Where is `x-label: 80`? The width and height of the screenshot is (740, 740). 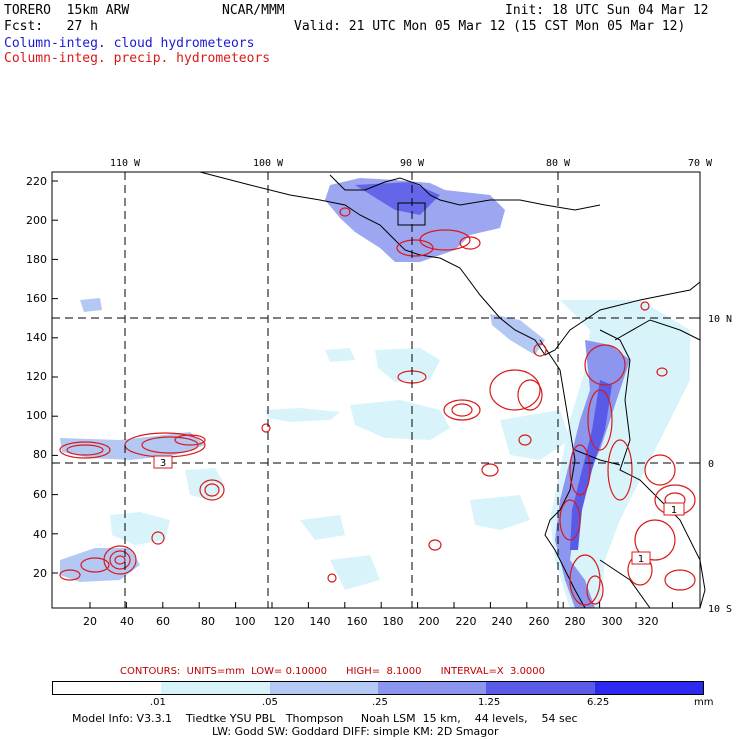
x-label: 80 is located at coordinates (208, 621).